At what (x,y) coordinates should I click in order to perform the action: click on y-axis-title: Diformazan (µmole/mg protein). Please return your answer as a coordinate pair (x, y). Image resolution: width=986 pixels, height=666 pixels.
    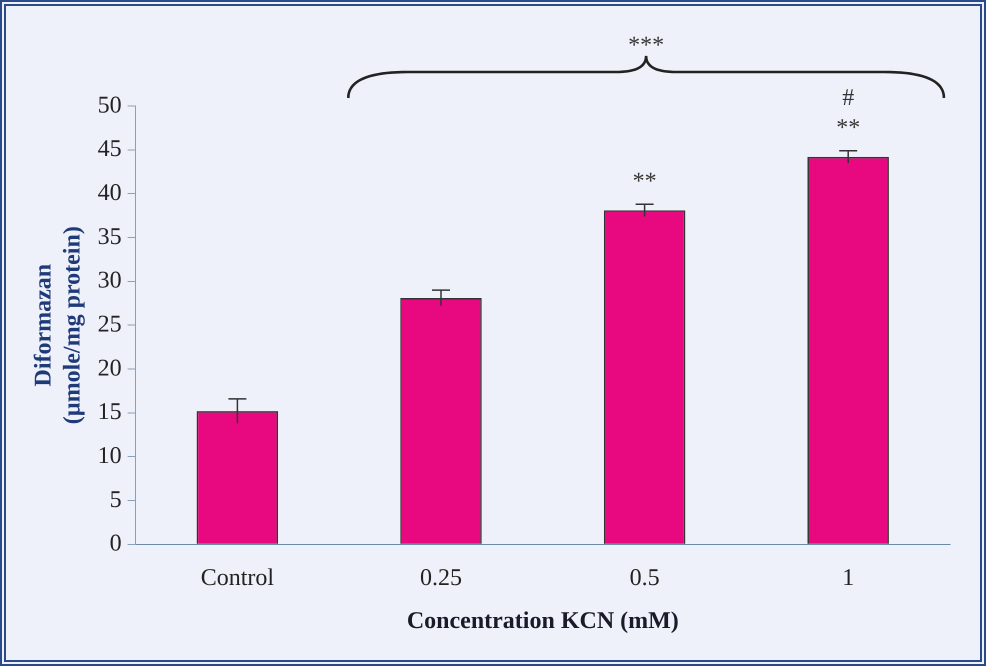
    Looking at the image, I should click on (58, 325).